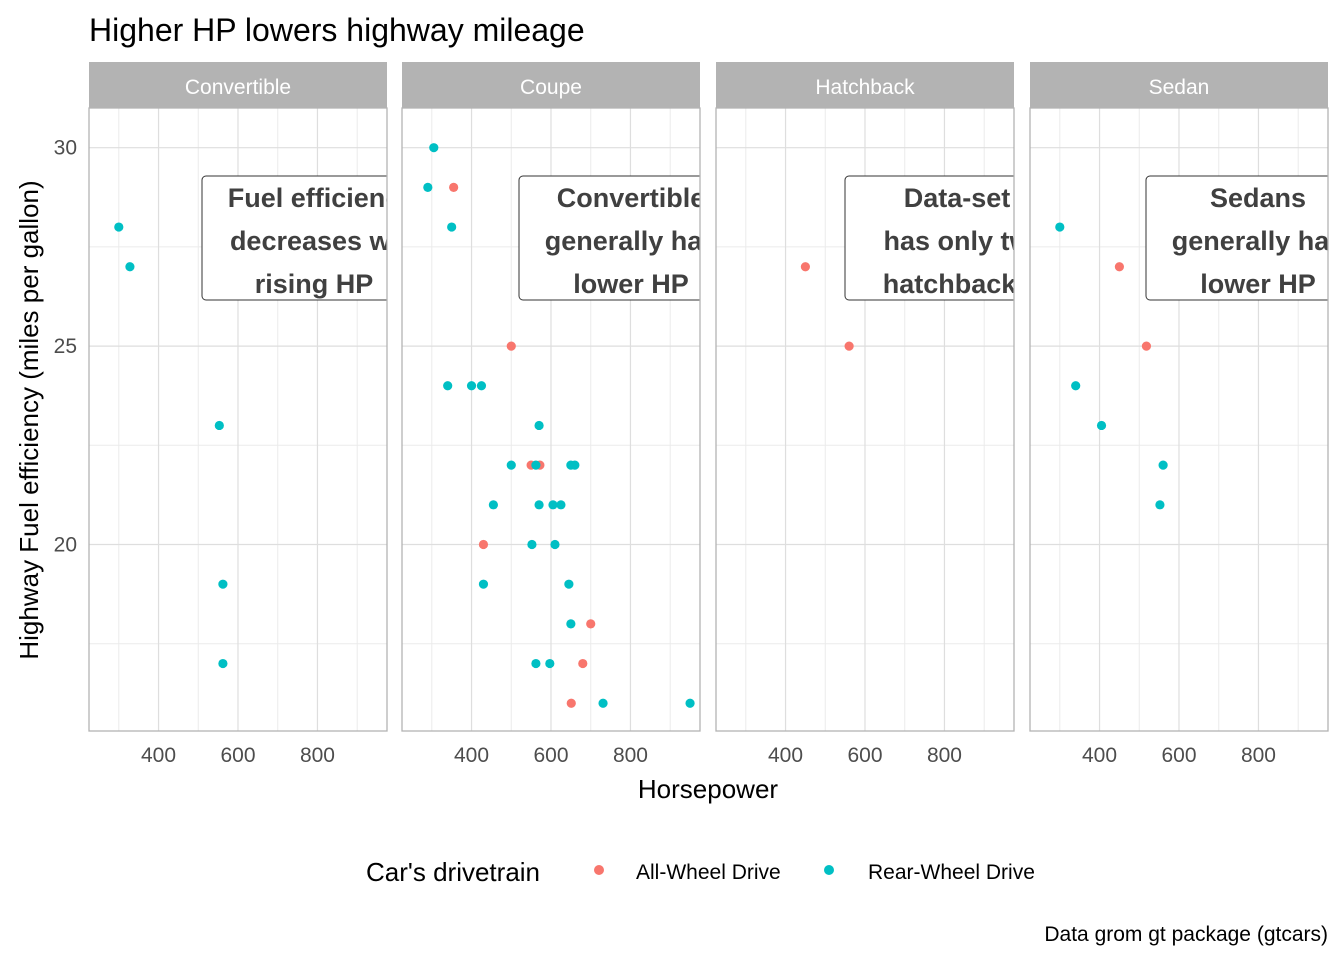 Image resolution: width=1344 pixels, height=960 pixels. I want to click on annotation-sedan: Sedans generally hav lower HP, so click(1244, 238).